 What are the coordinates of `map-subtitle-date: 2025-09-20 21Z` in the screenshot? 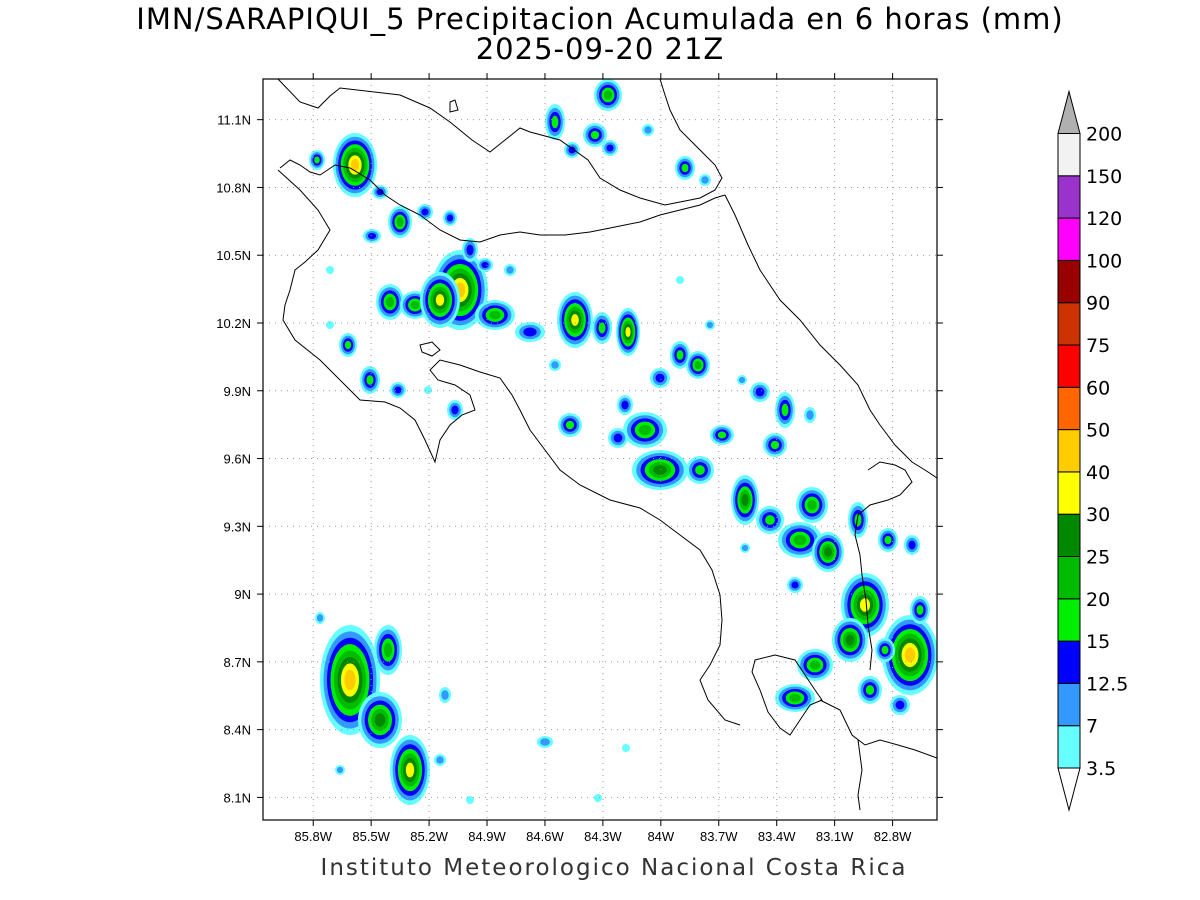 It's located at (600, 49).